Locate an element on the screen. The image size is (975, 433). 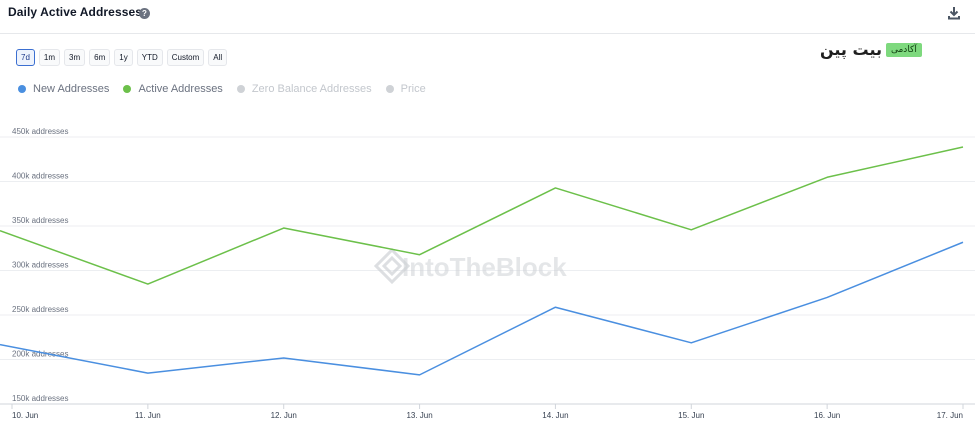
range-button: 1m is located at coordinates (49, 57).